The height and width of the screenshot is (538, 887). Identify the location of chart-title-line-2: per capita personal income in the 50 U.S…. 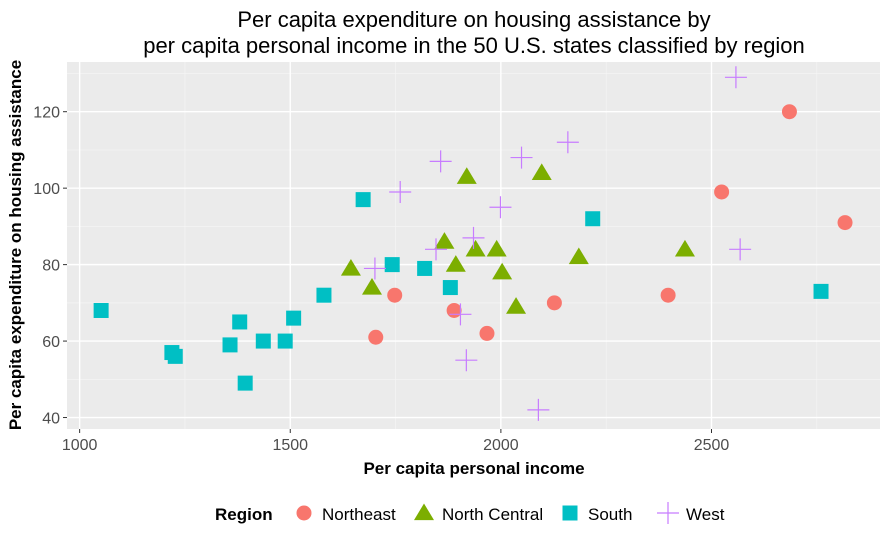
(474, 45).